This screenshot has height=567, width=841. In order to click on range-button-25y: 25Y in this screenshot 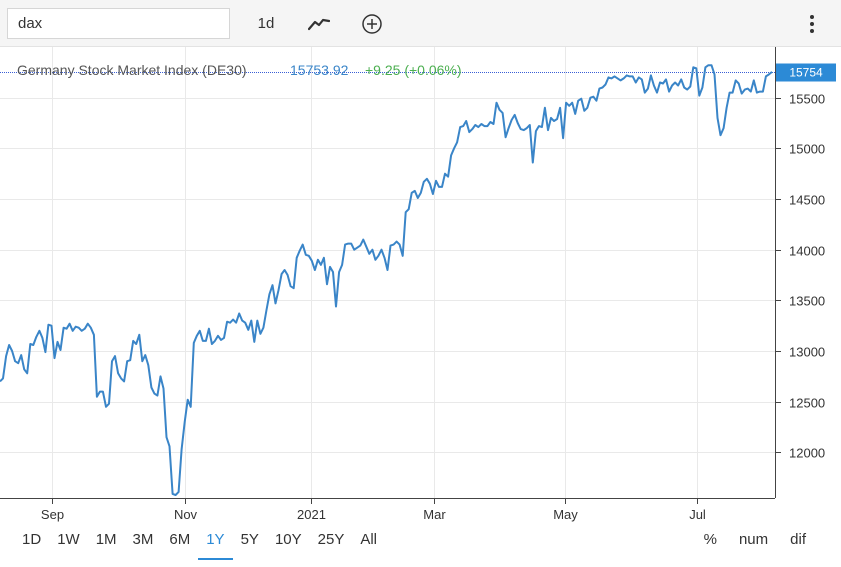, I will do `click(331, 539)`.